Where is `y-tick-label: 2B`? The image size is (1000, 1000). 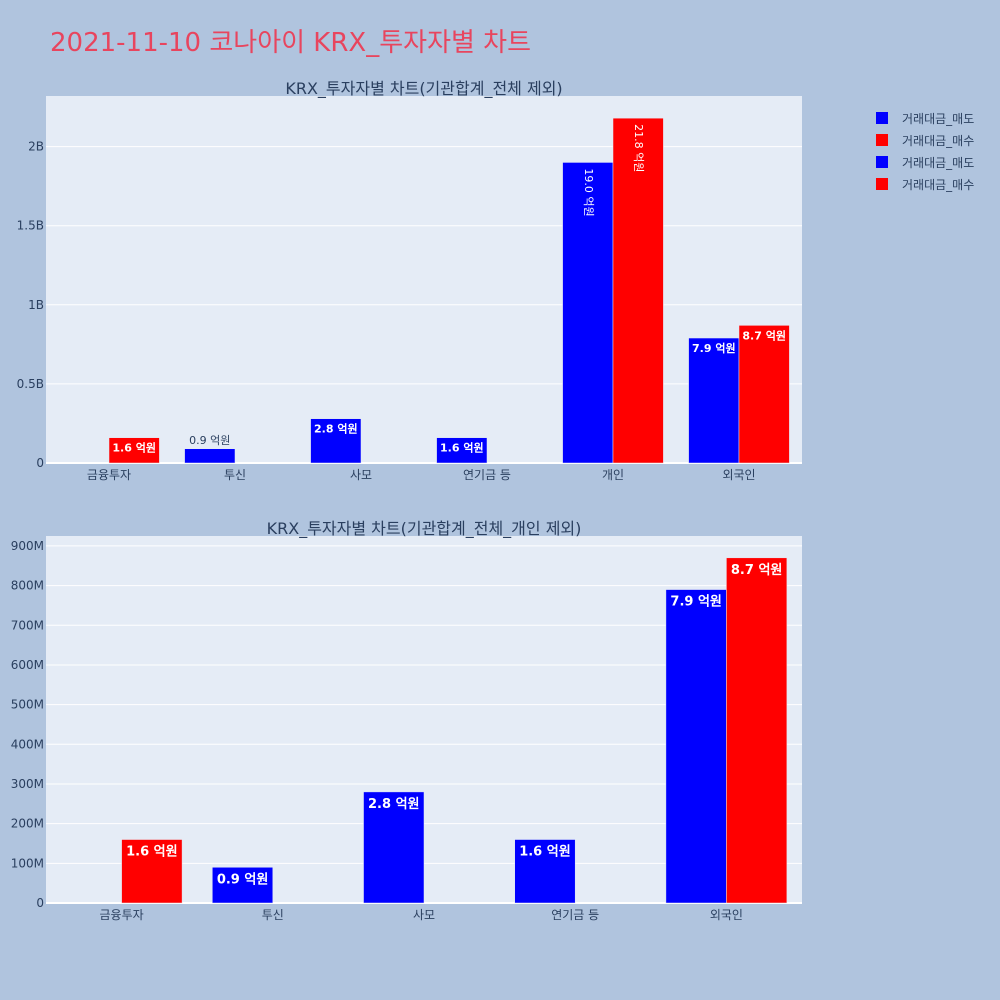 y-tick-label: 2B is located at coordinates (36, 147).